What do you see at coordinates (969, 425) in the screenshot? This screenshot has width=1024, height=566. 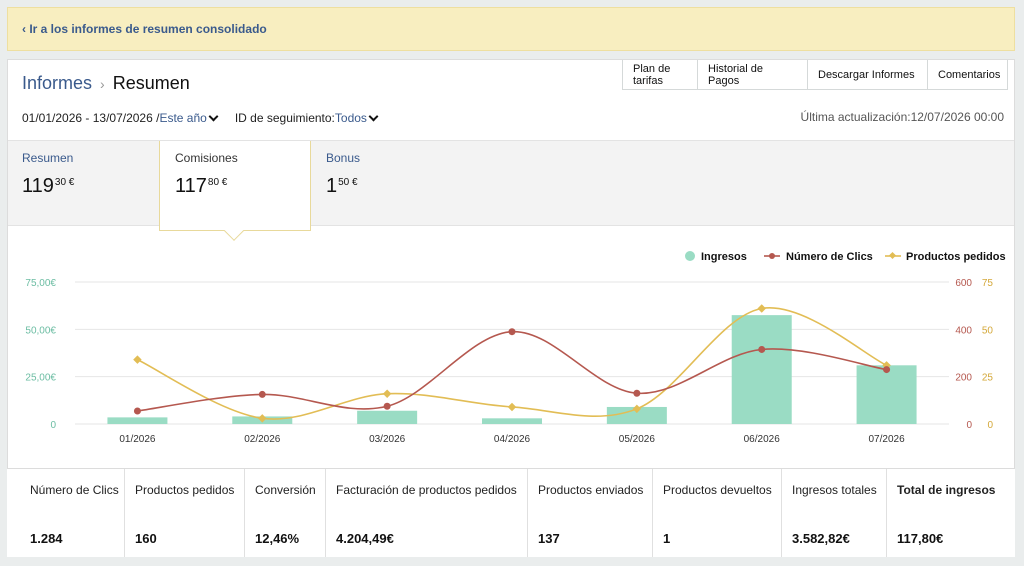 I see `y-right-clicks-tick-label: 0` at bounding box center [969, 425].